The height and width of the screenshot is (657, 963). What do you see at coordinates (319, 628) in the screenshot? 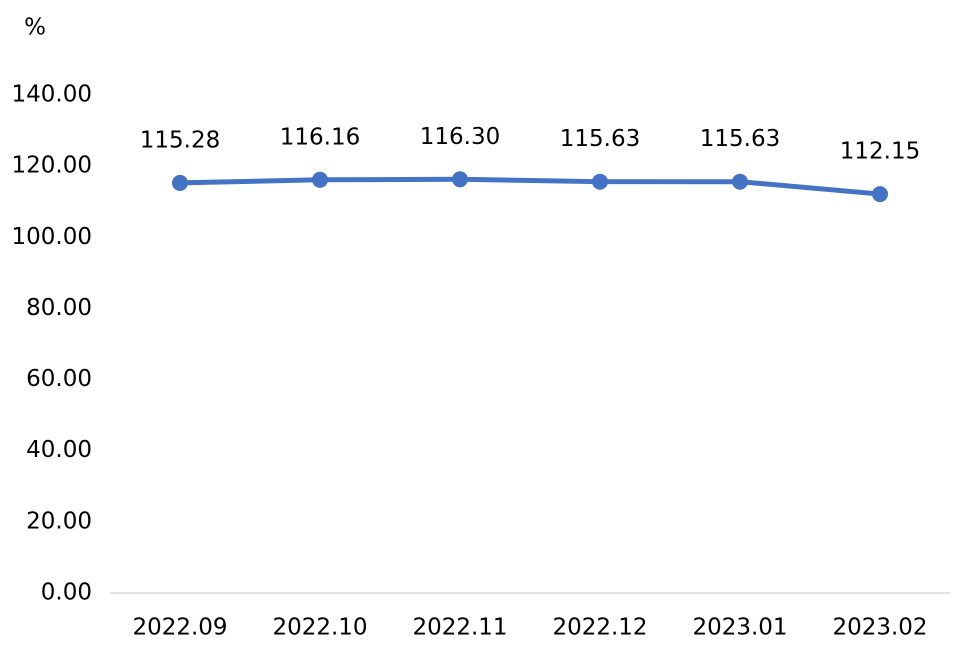
I see `x-tick-label: 2022.10` at bounding box center [319, 628].